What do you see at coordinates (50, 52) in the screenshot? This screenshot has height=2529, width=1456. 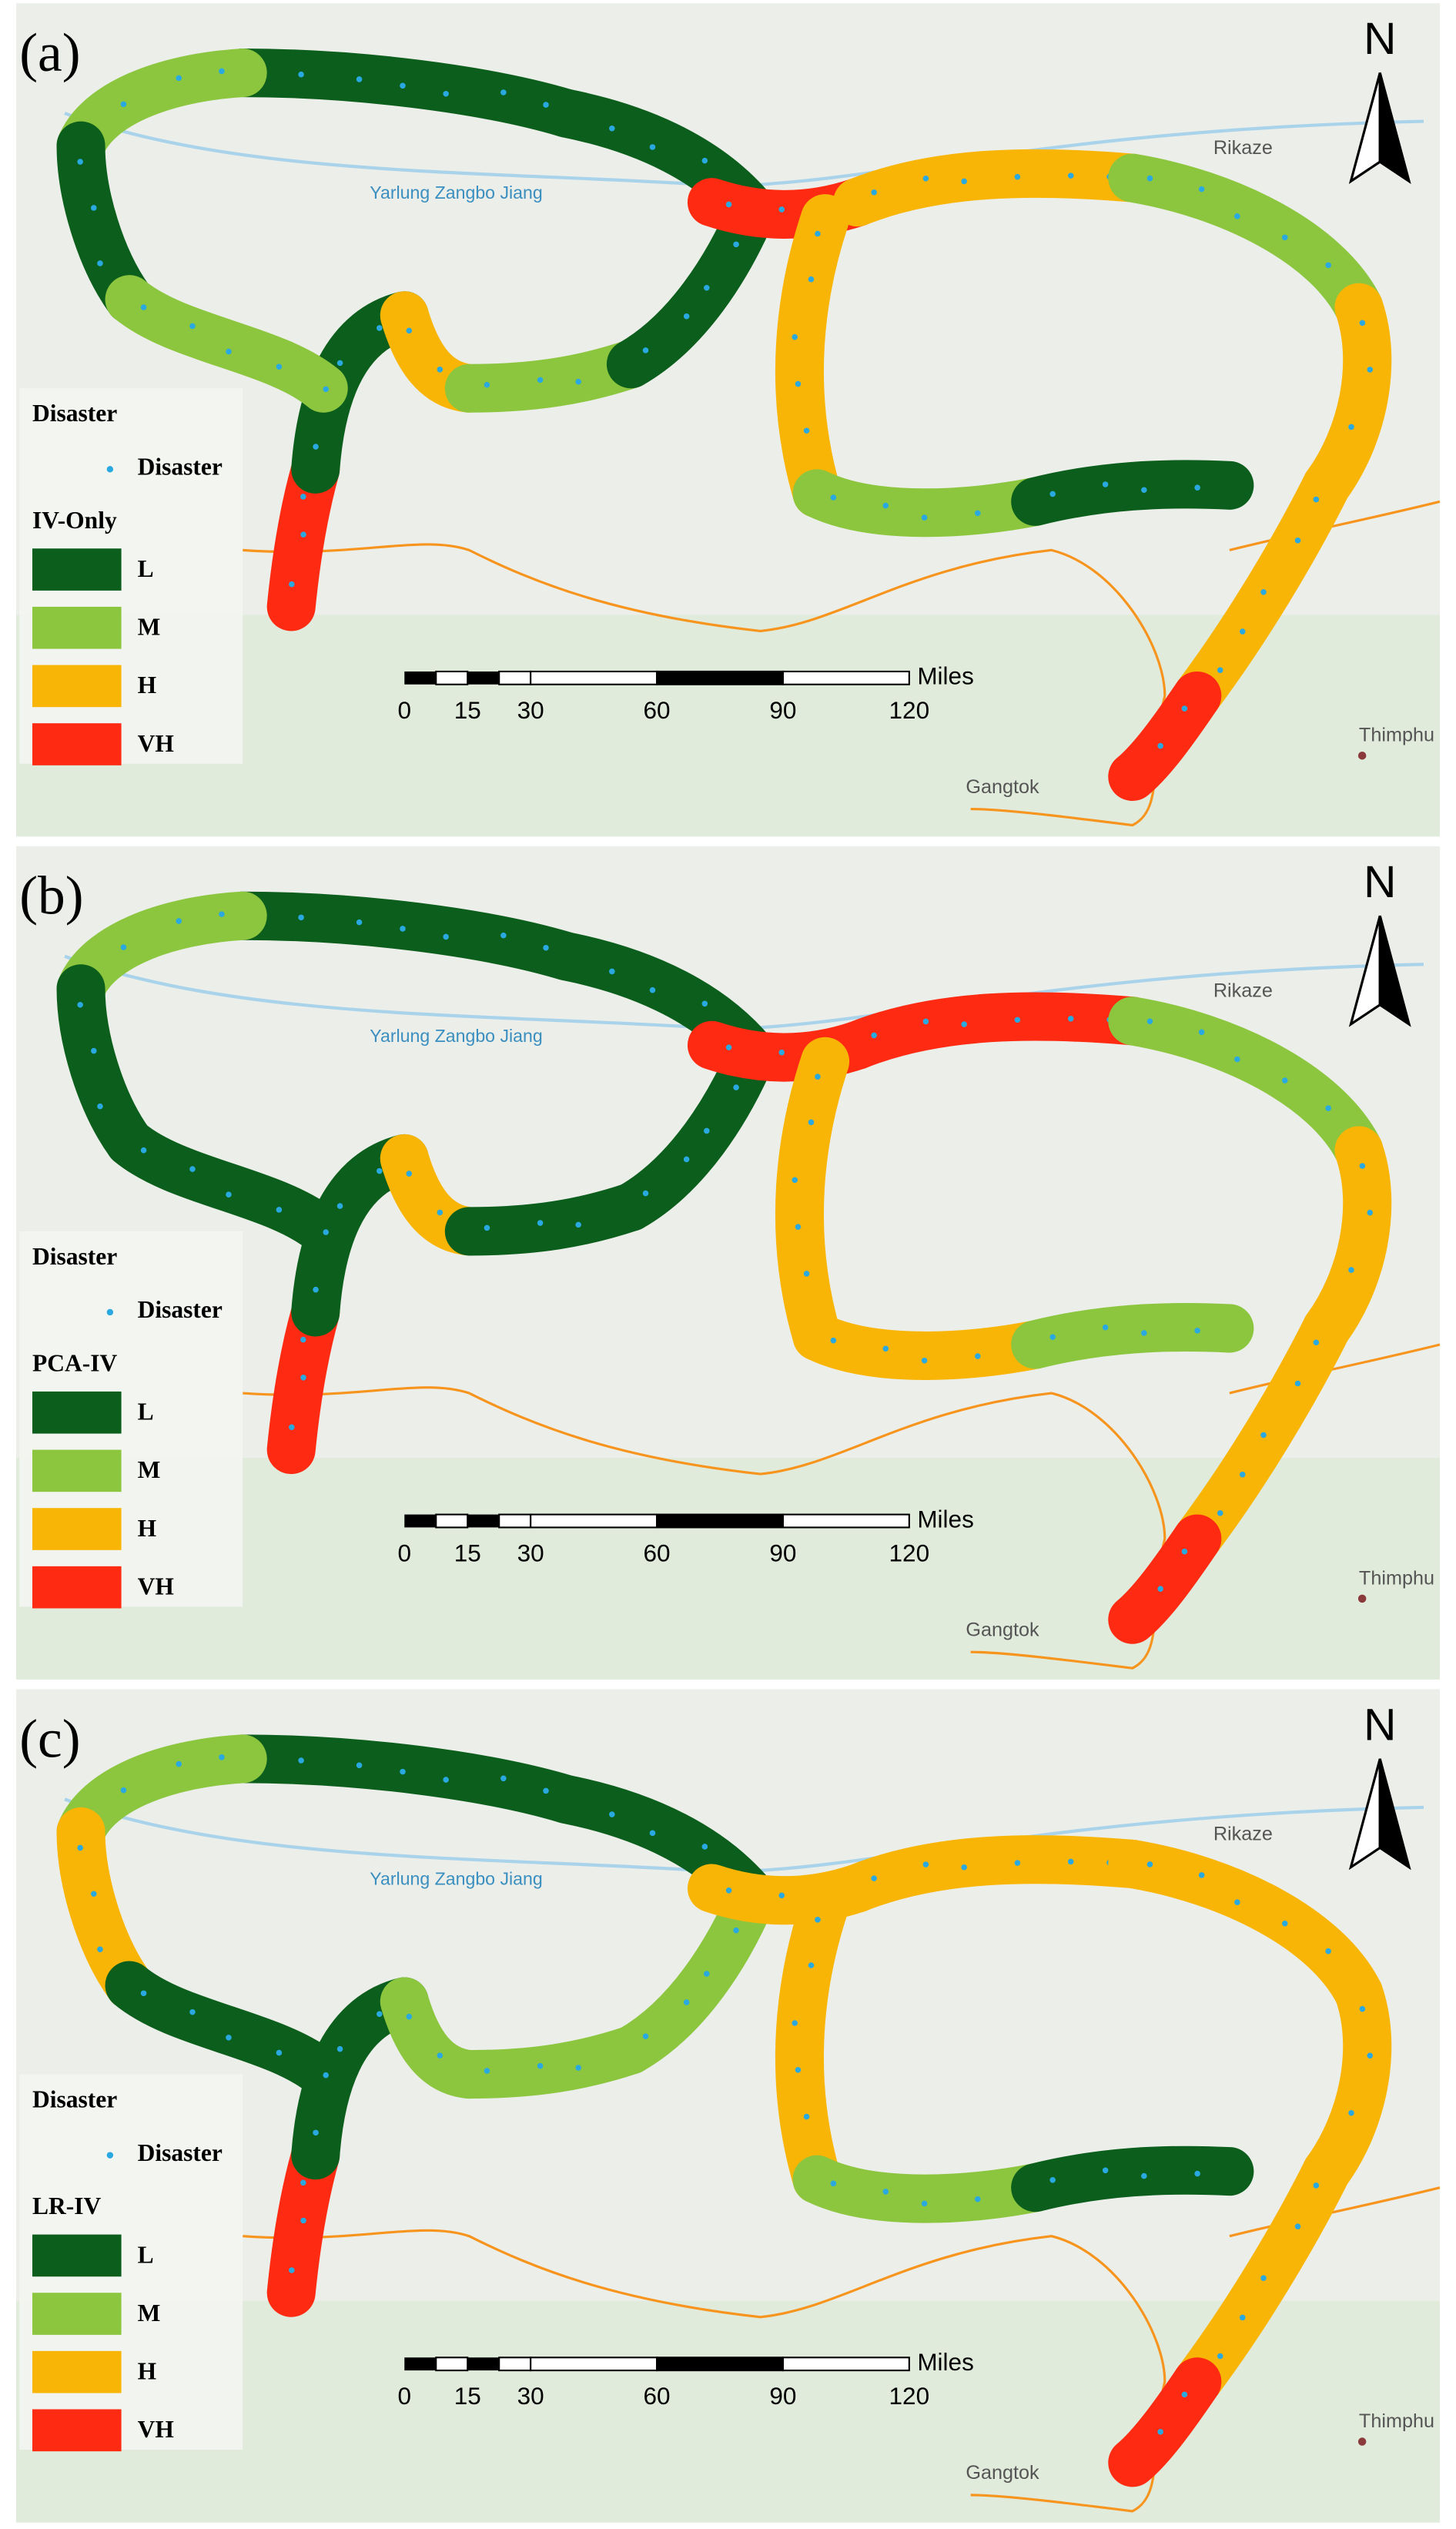 I see `panel-label: (a)` at bounding box center [50, 52].